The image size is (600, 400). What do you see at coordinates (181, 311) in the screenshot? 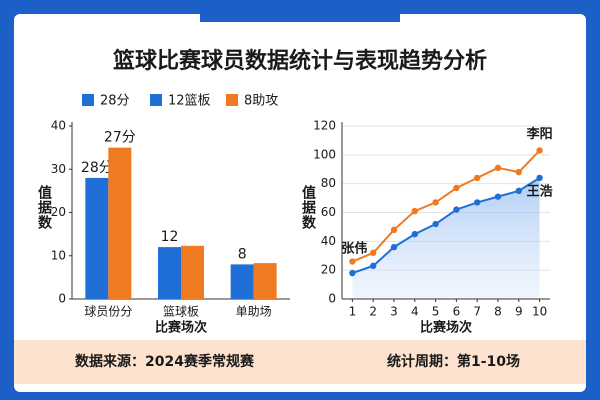
I see `x-tick-label: 篮球板` at bounding box center [181, 311].